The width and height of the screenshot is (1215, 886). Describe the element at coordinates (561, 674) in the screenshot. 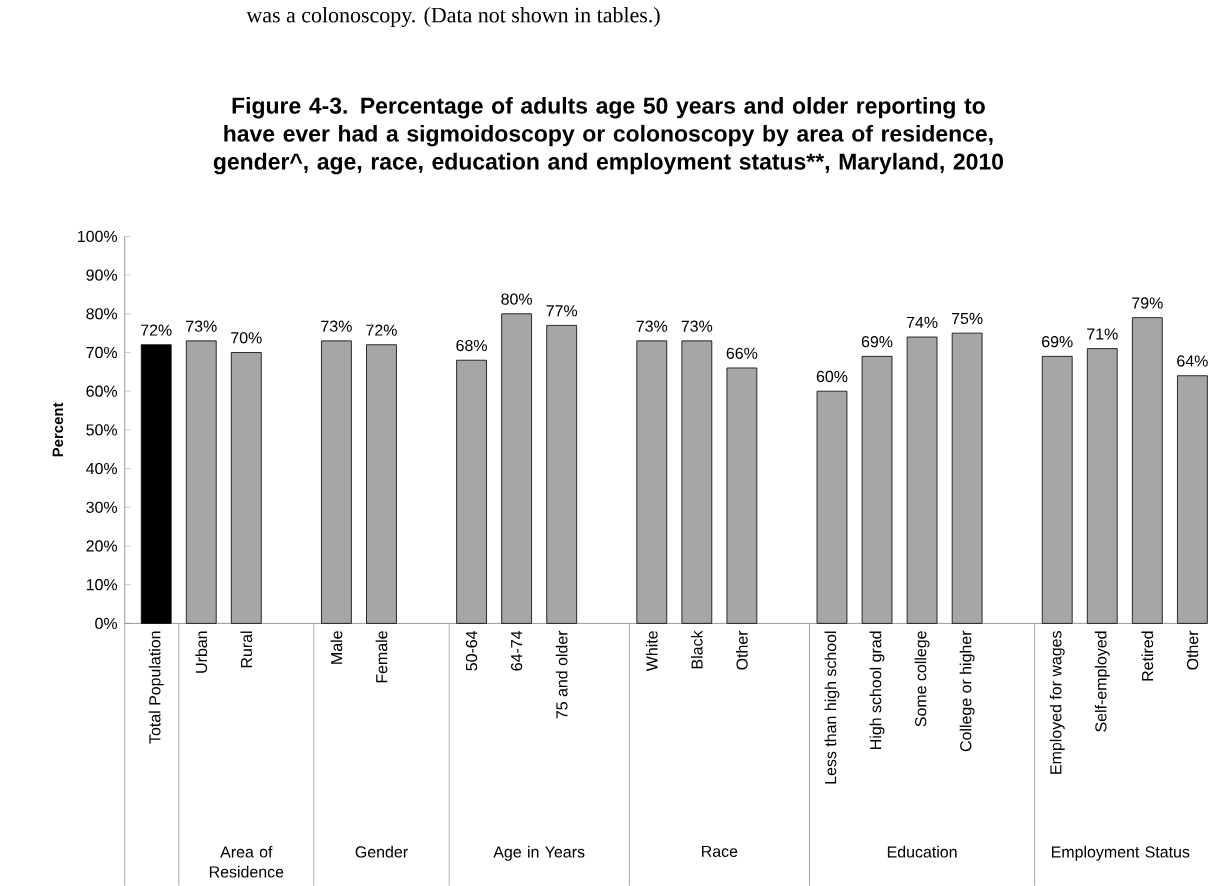

I see `x-tick-label: 75 and older` at that location.